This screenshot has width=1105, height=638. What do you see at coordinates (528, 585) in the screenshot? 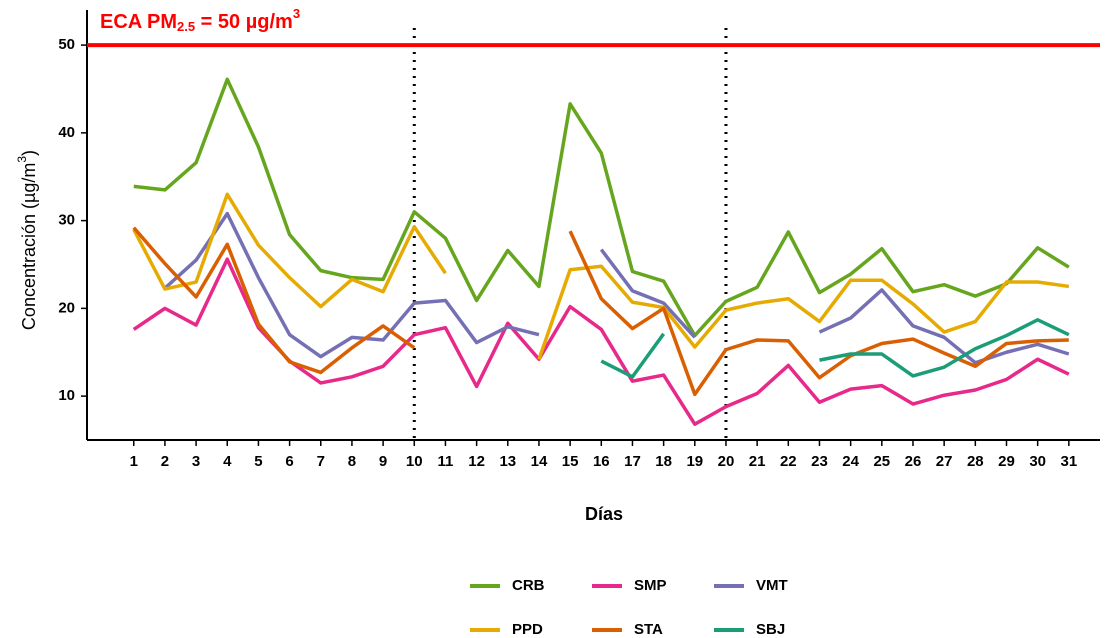
I see `legend-label: CRB` at bounding box center [528, 585].